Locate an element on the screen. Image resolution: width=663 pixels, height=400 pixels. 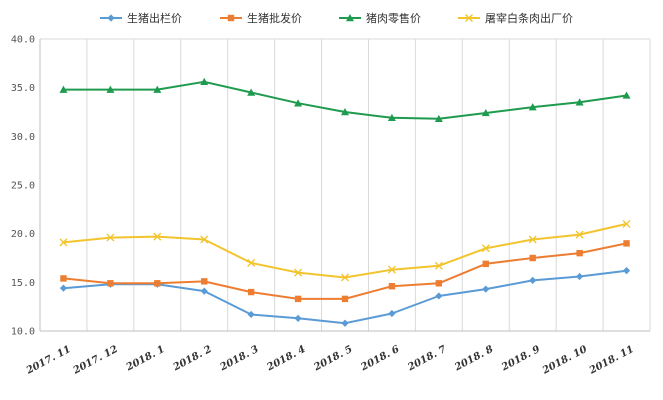
y-tick-label: 20.0 is located at coordinates (23, 234).